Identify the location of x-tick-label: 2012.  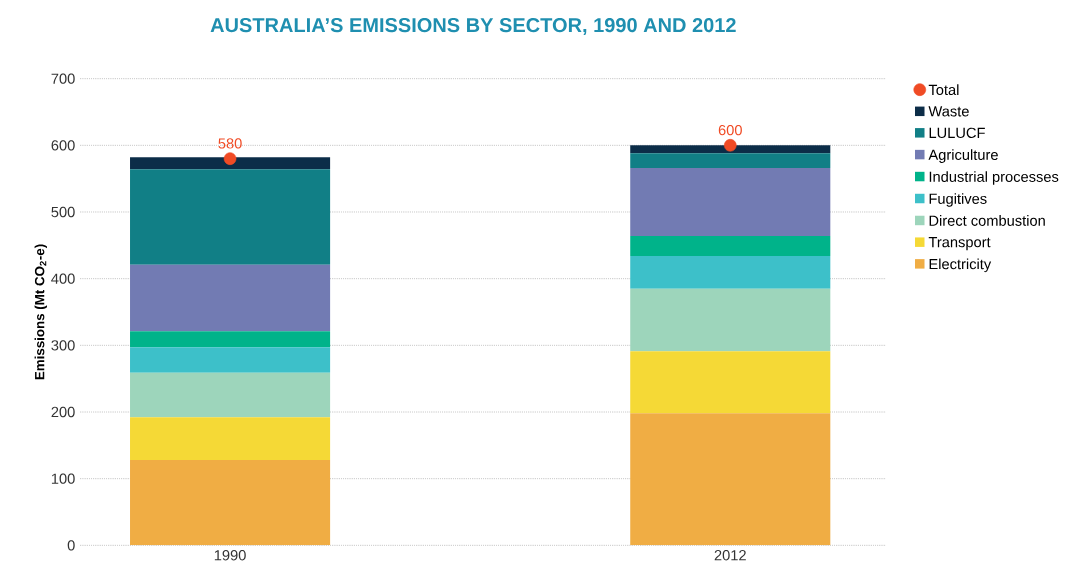
(730, 555).